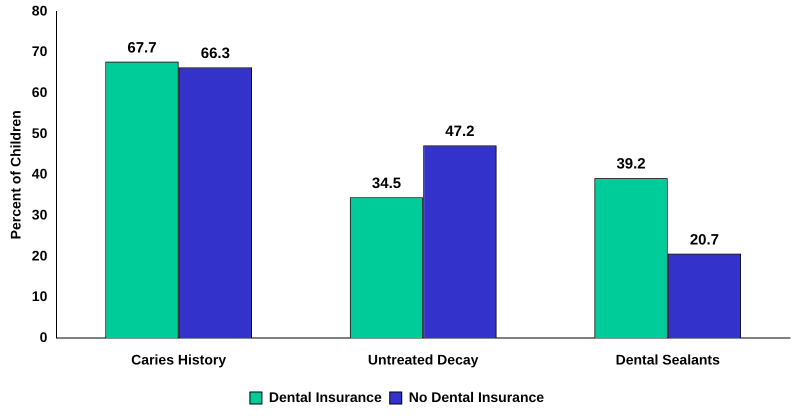 This screenshot has height=419, width=800. Describe the element at coordinates (459, 131) in the screenshot. I see `data-label: 47.2` at that location.